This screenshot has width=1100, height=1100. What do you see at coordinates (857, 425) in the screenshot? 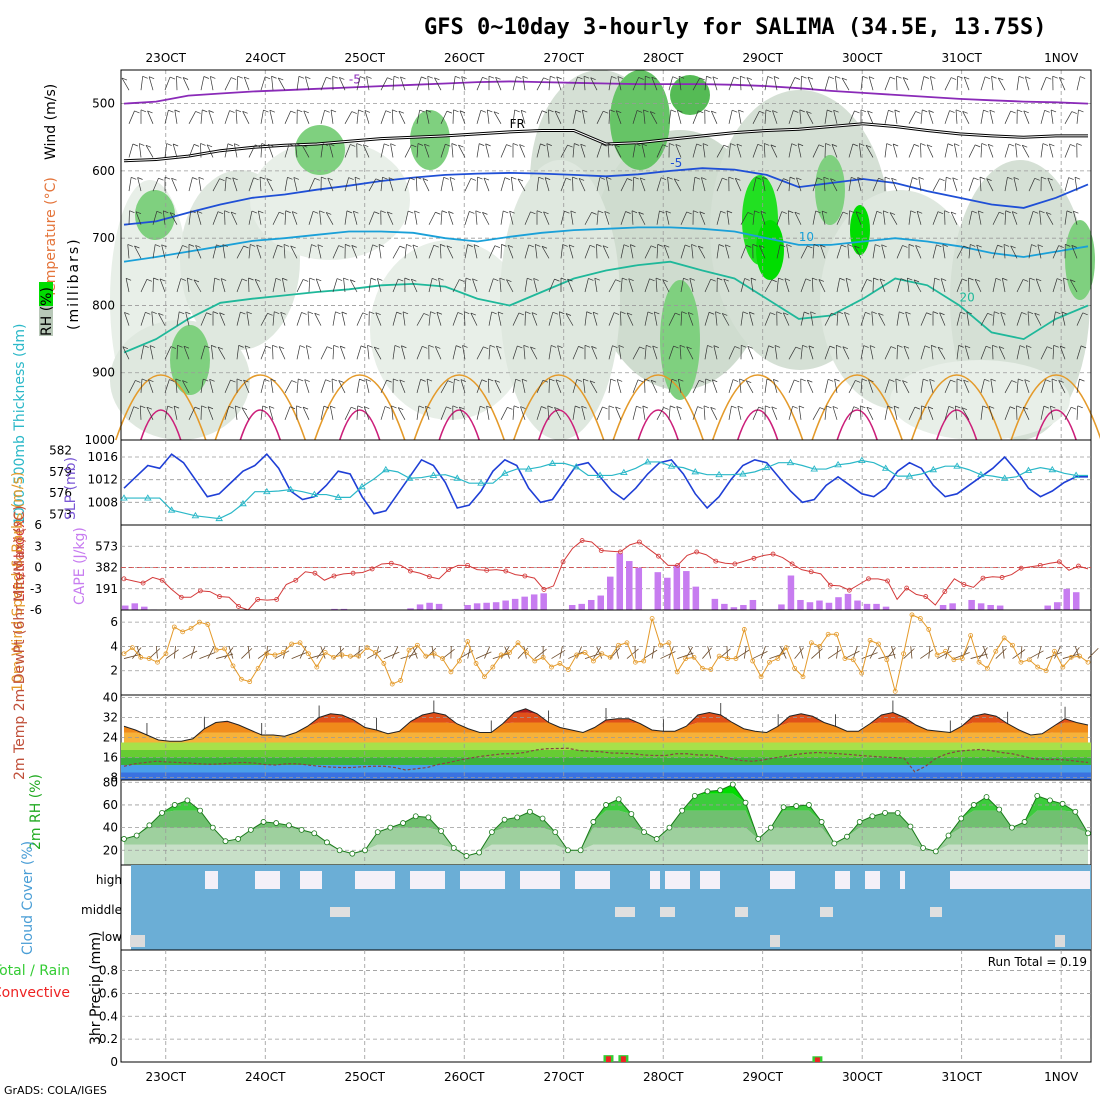
I see `hot-contour` at bounding box center [857, 425].